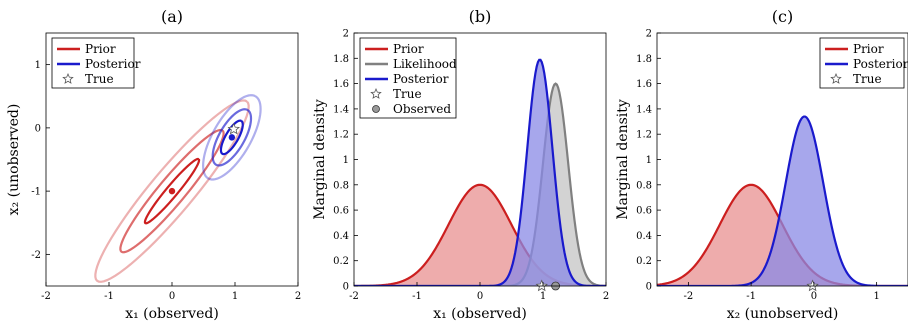 Image resolution: width=908 pixels, height=325 pixels. Describe the element at coordinates (99, 79) in the screenshot. I see `panel-a-legend-label: True` at that location.